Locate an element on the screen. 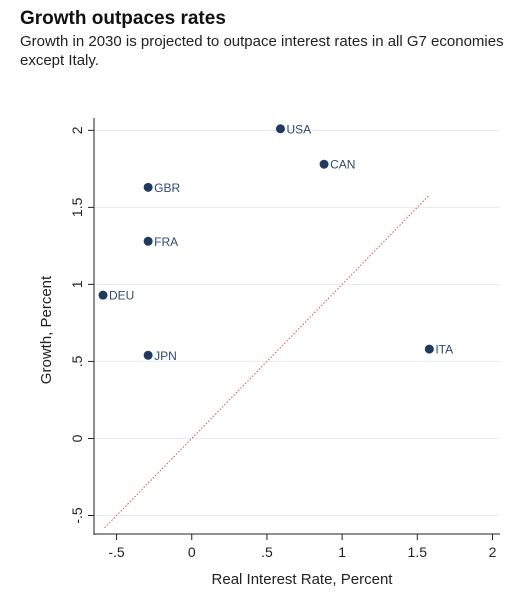 The image size is (518, 596). point-label-can: CAN is located at coordinates (342, 165).